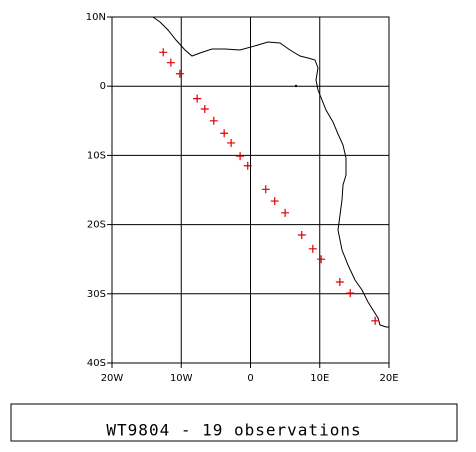  What do you see at coordinates (96, 155) in the screenshot?
I see `y-tick-label: 10S` at bounding box center [96, 155].